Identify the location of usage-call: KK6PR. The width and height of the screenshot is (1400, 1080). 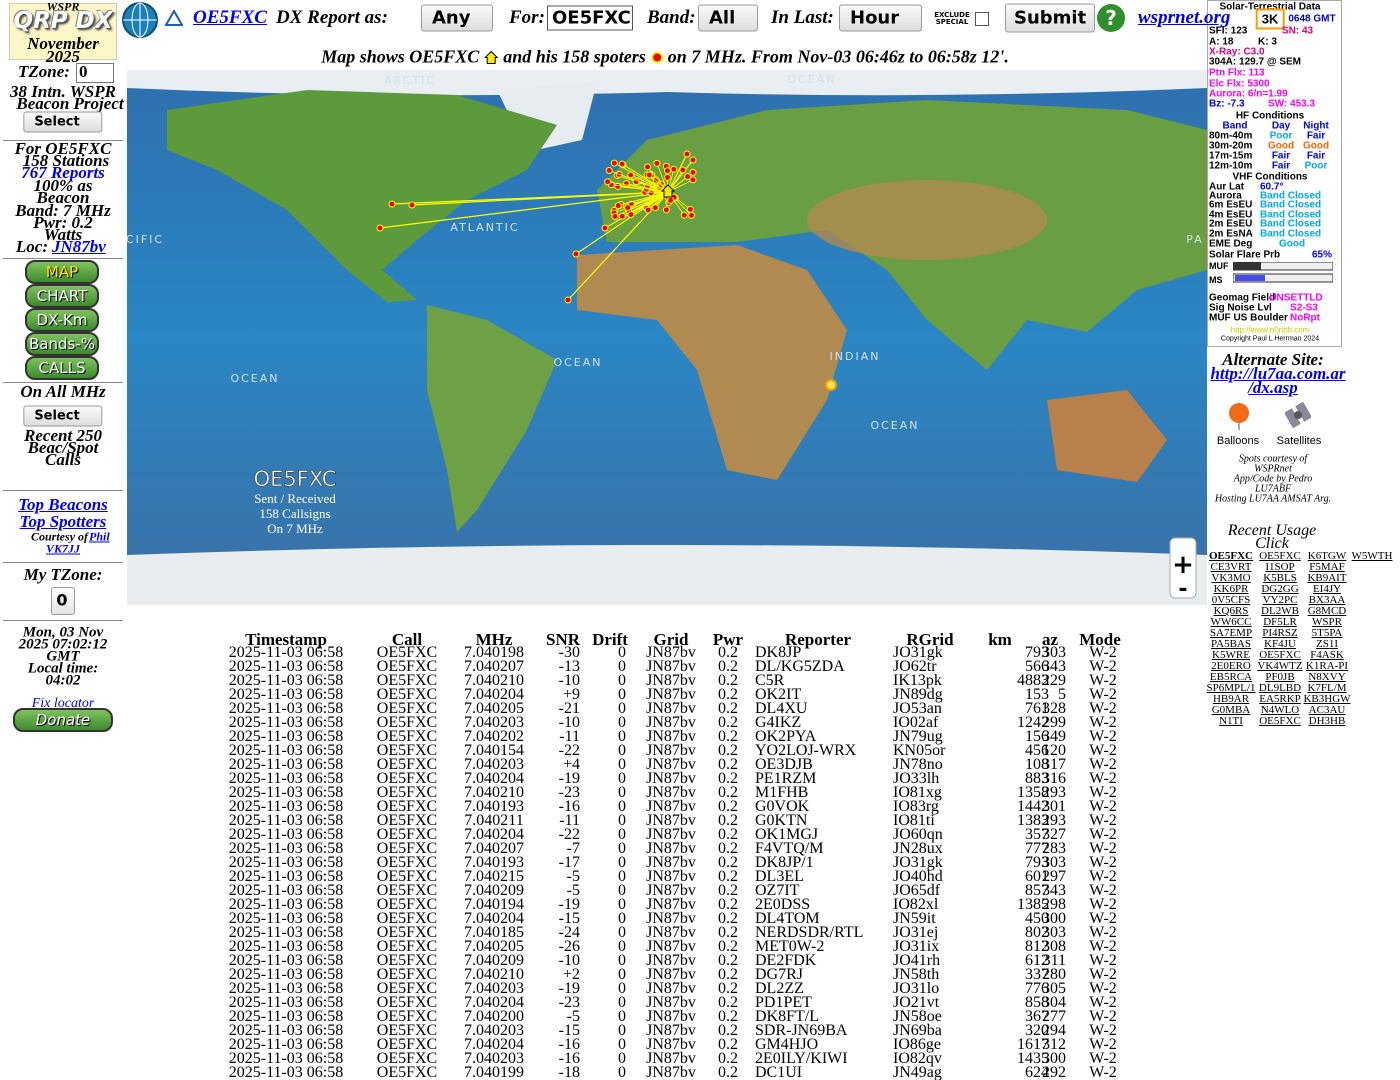
(1231, 589).